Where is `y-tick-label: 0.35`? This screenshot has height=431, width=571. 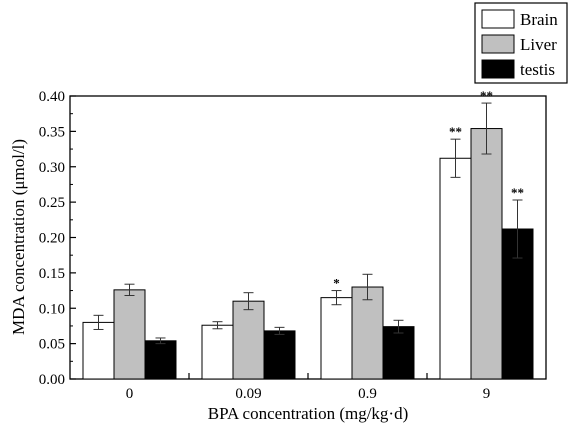 y-tick-label: 0.35 is located at coordinates (52, 132).